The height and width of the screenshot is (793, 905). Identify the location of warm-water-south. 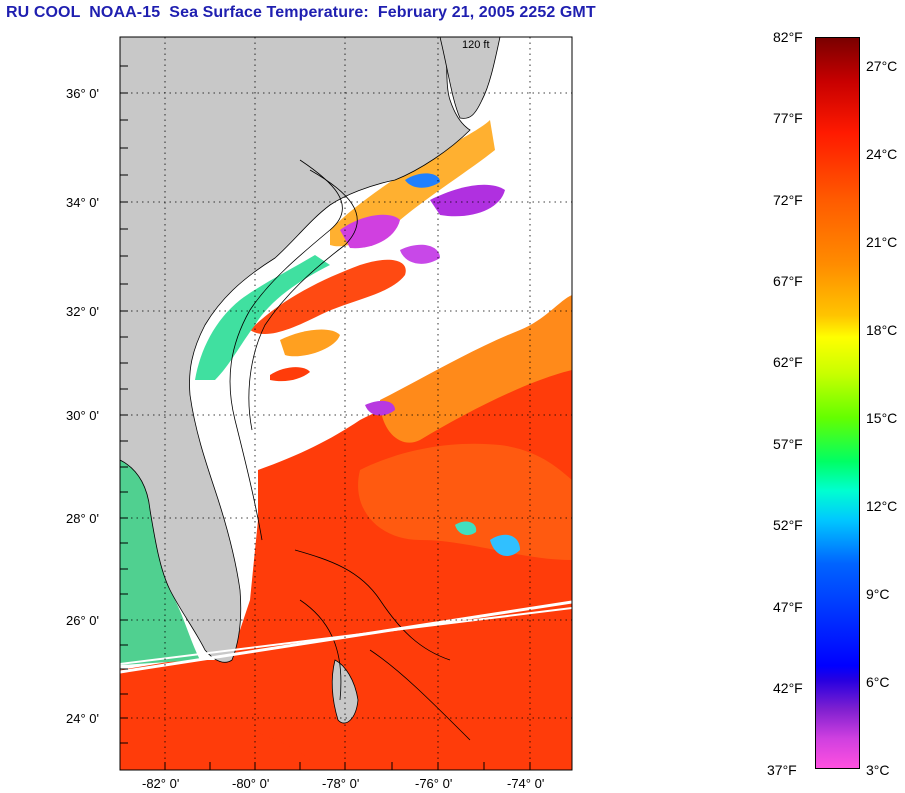
(220, 749).